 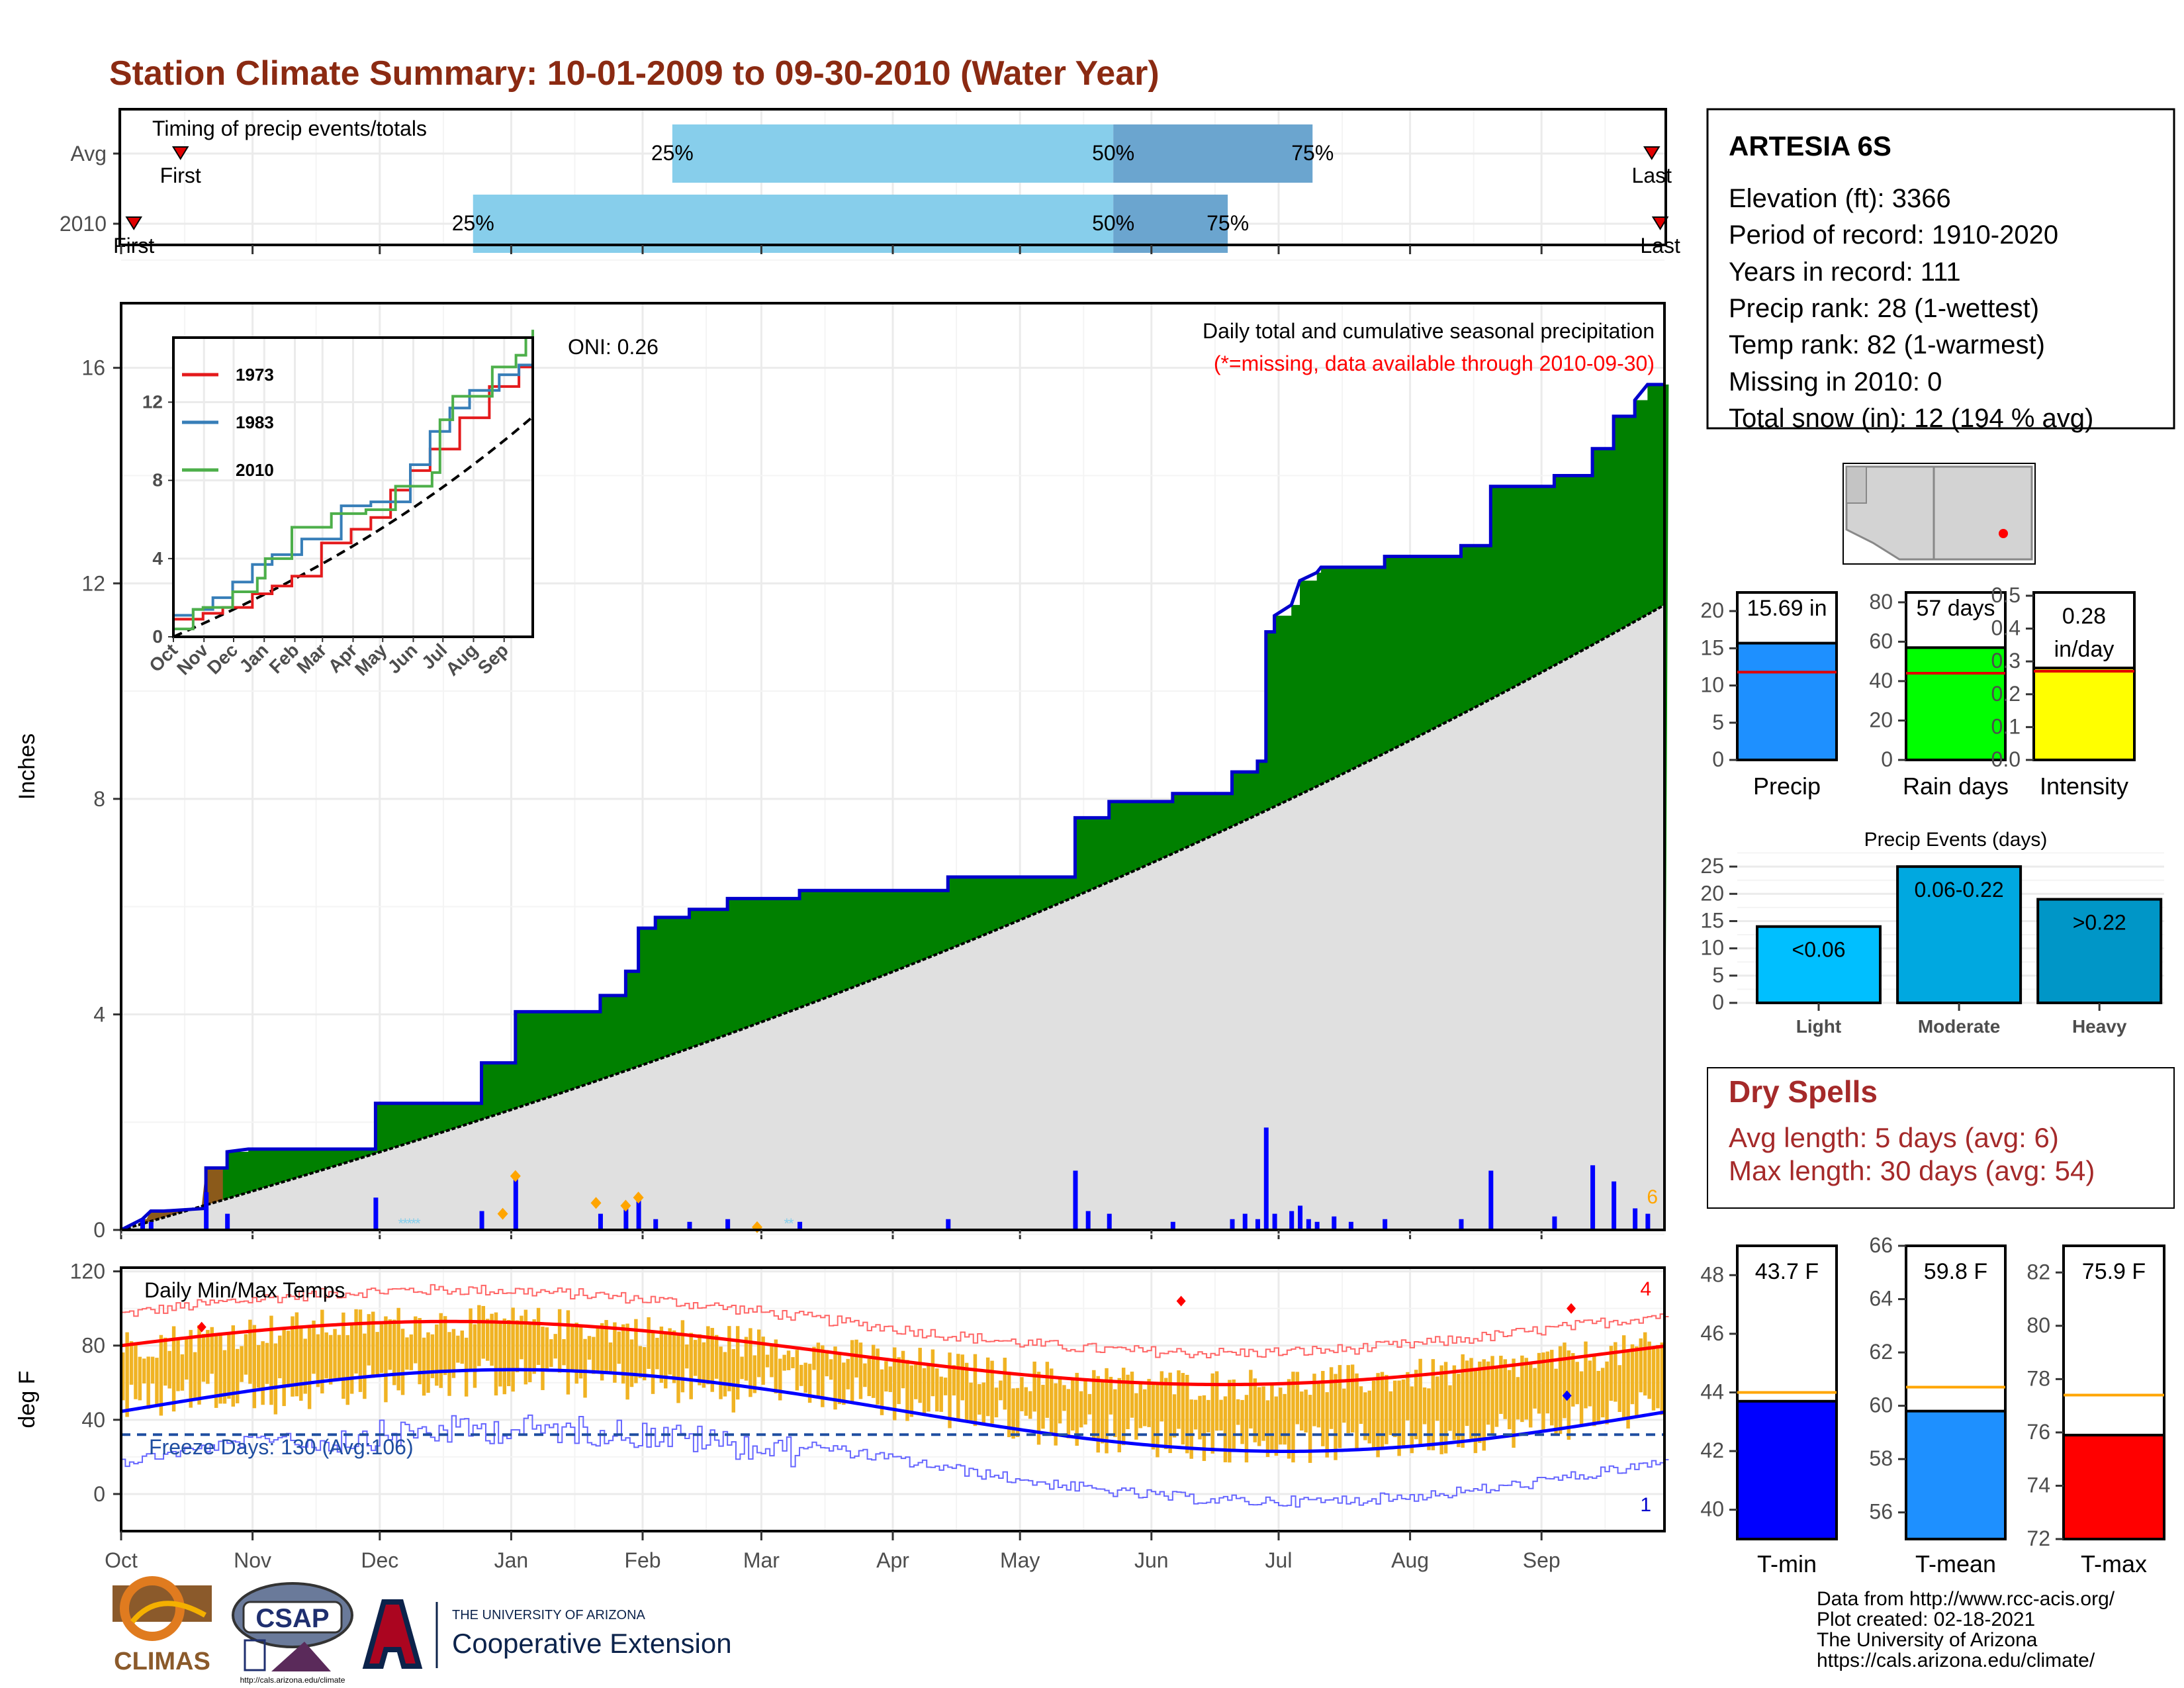 I want to click on temp-y-tick-label: 40, so click(x=93, y=1420).